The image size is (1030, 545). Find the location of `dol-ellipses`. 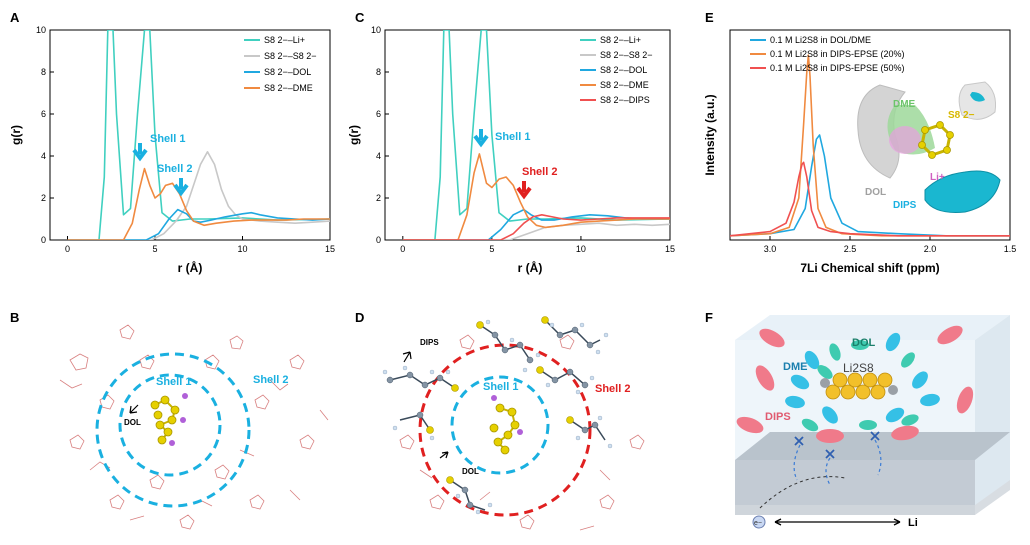

dol-ellipses is located at coordinates (860, 386).